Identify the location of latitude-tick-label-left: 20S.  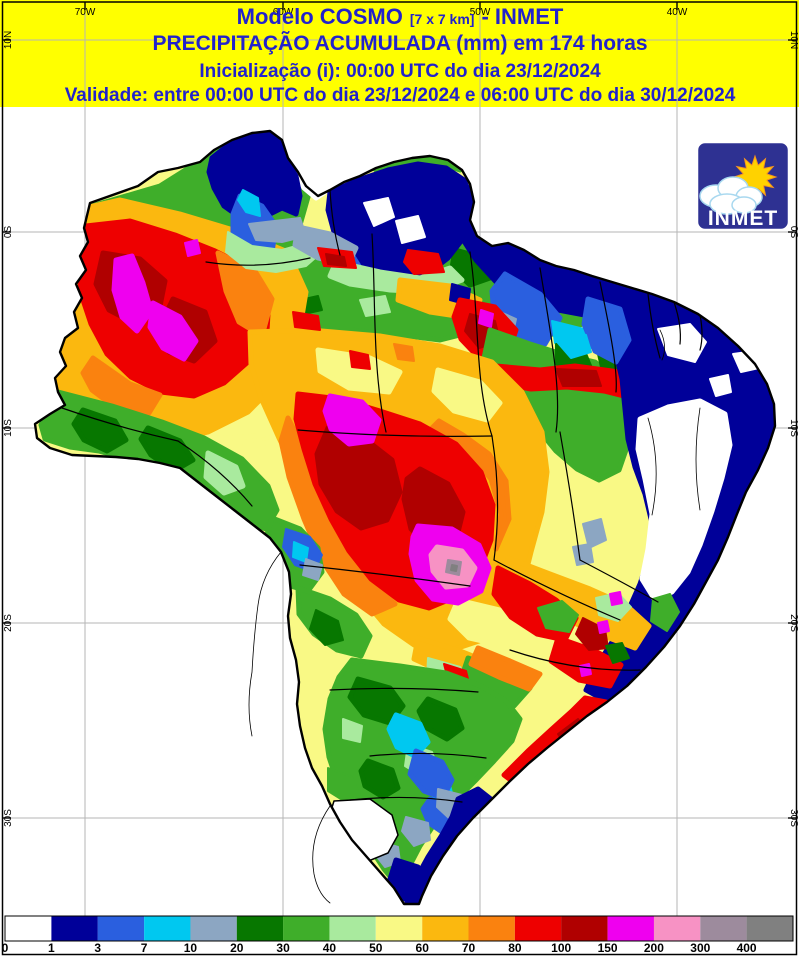
(8, 623).